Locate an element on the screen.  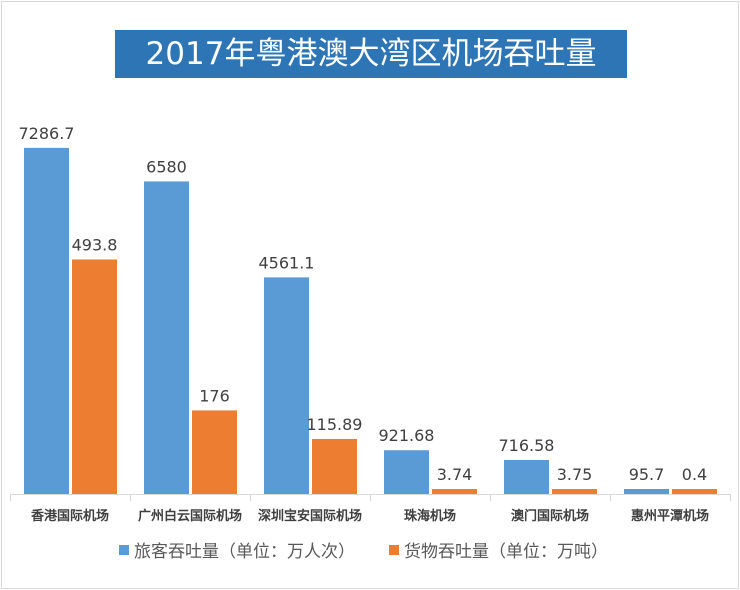
data-label: 115.89 is located at coordinates (335, 424).